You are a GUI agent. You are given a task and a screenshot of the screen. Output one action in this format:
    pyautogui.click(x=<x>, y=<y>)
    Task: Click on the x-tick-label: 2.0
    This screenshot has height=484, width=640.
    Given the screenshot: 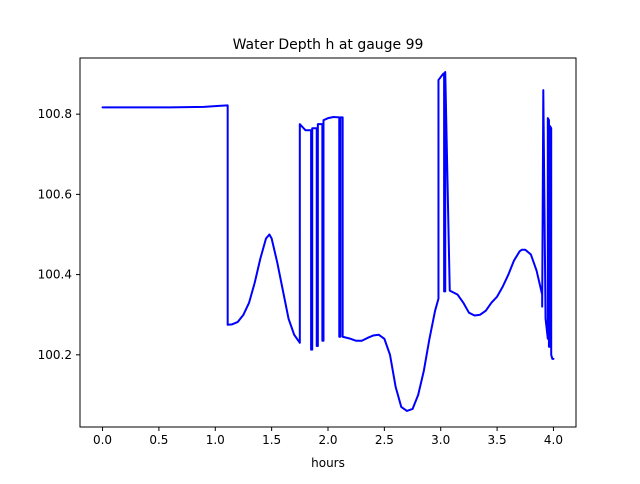 What is the action you would take?
    pyautogui.click(x=327, y=440)
    